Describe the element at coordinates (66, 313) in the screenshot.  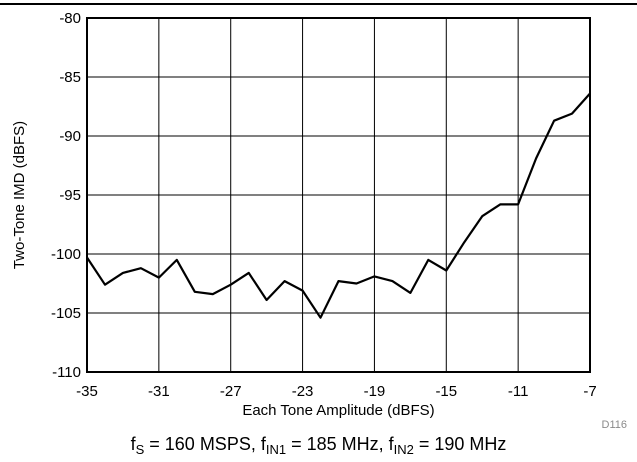
I see `y-tick-label: -105` at that location.